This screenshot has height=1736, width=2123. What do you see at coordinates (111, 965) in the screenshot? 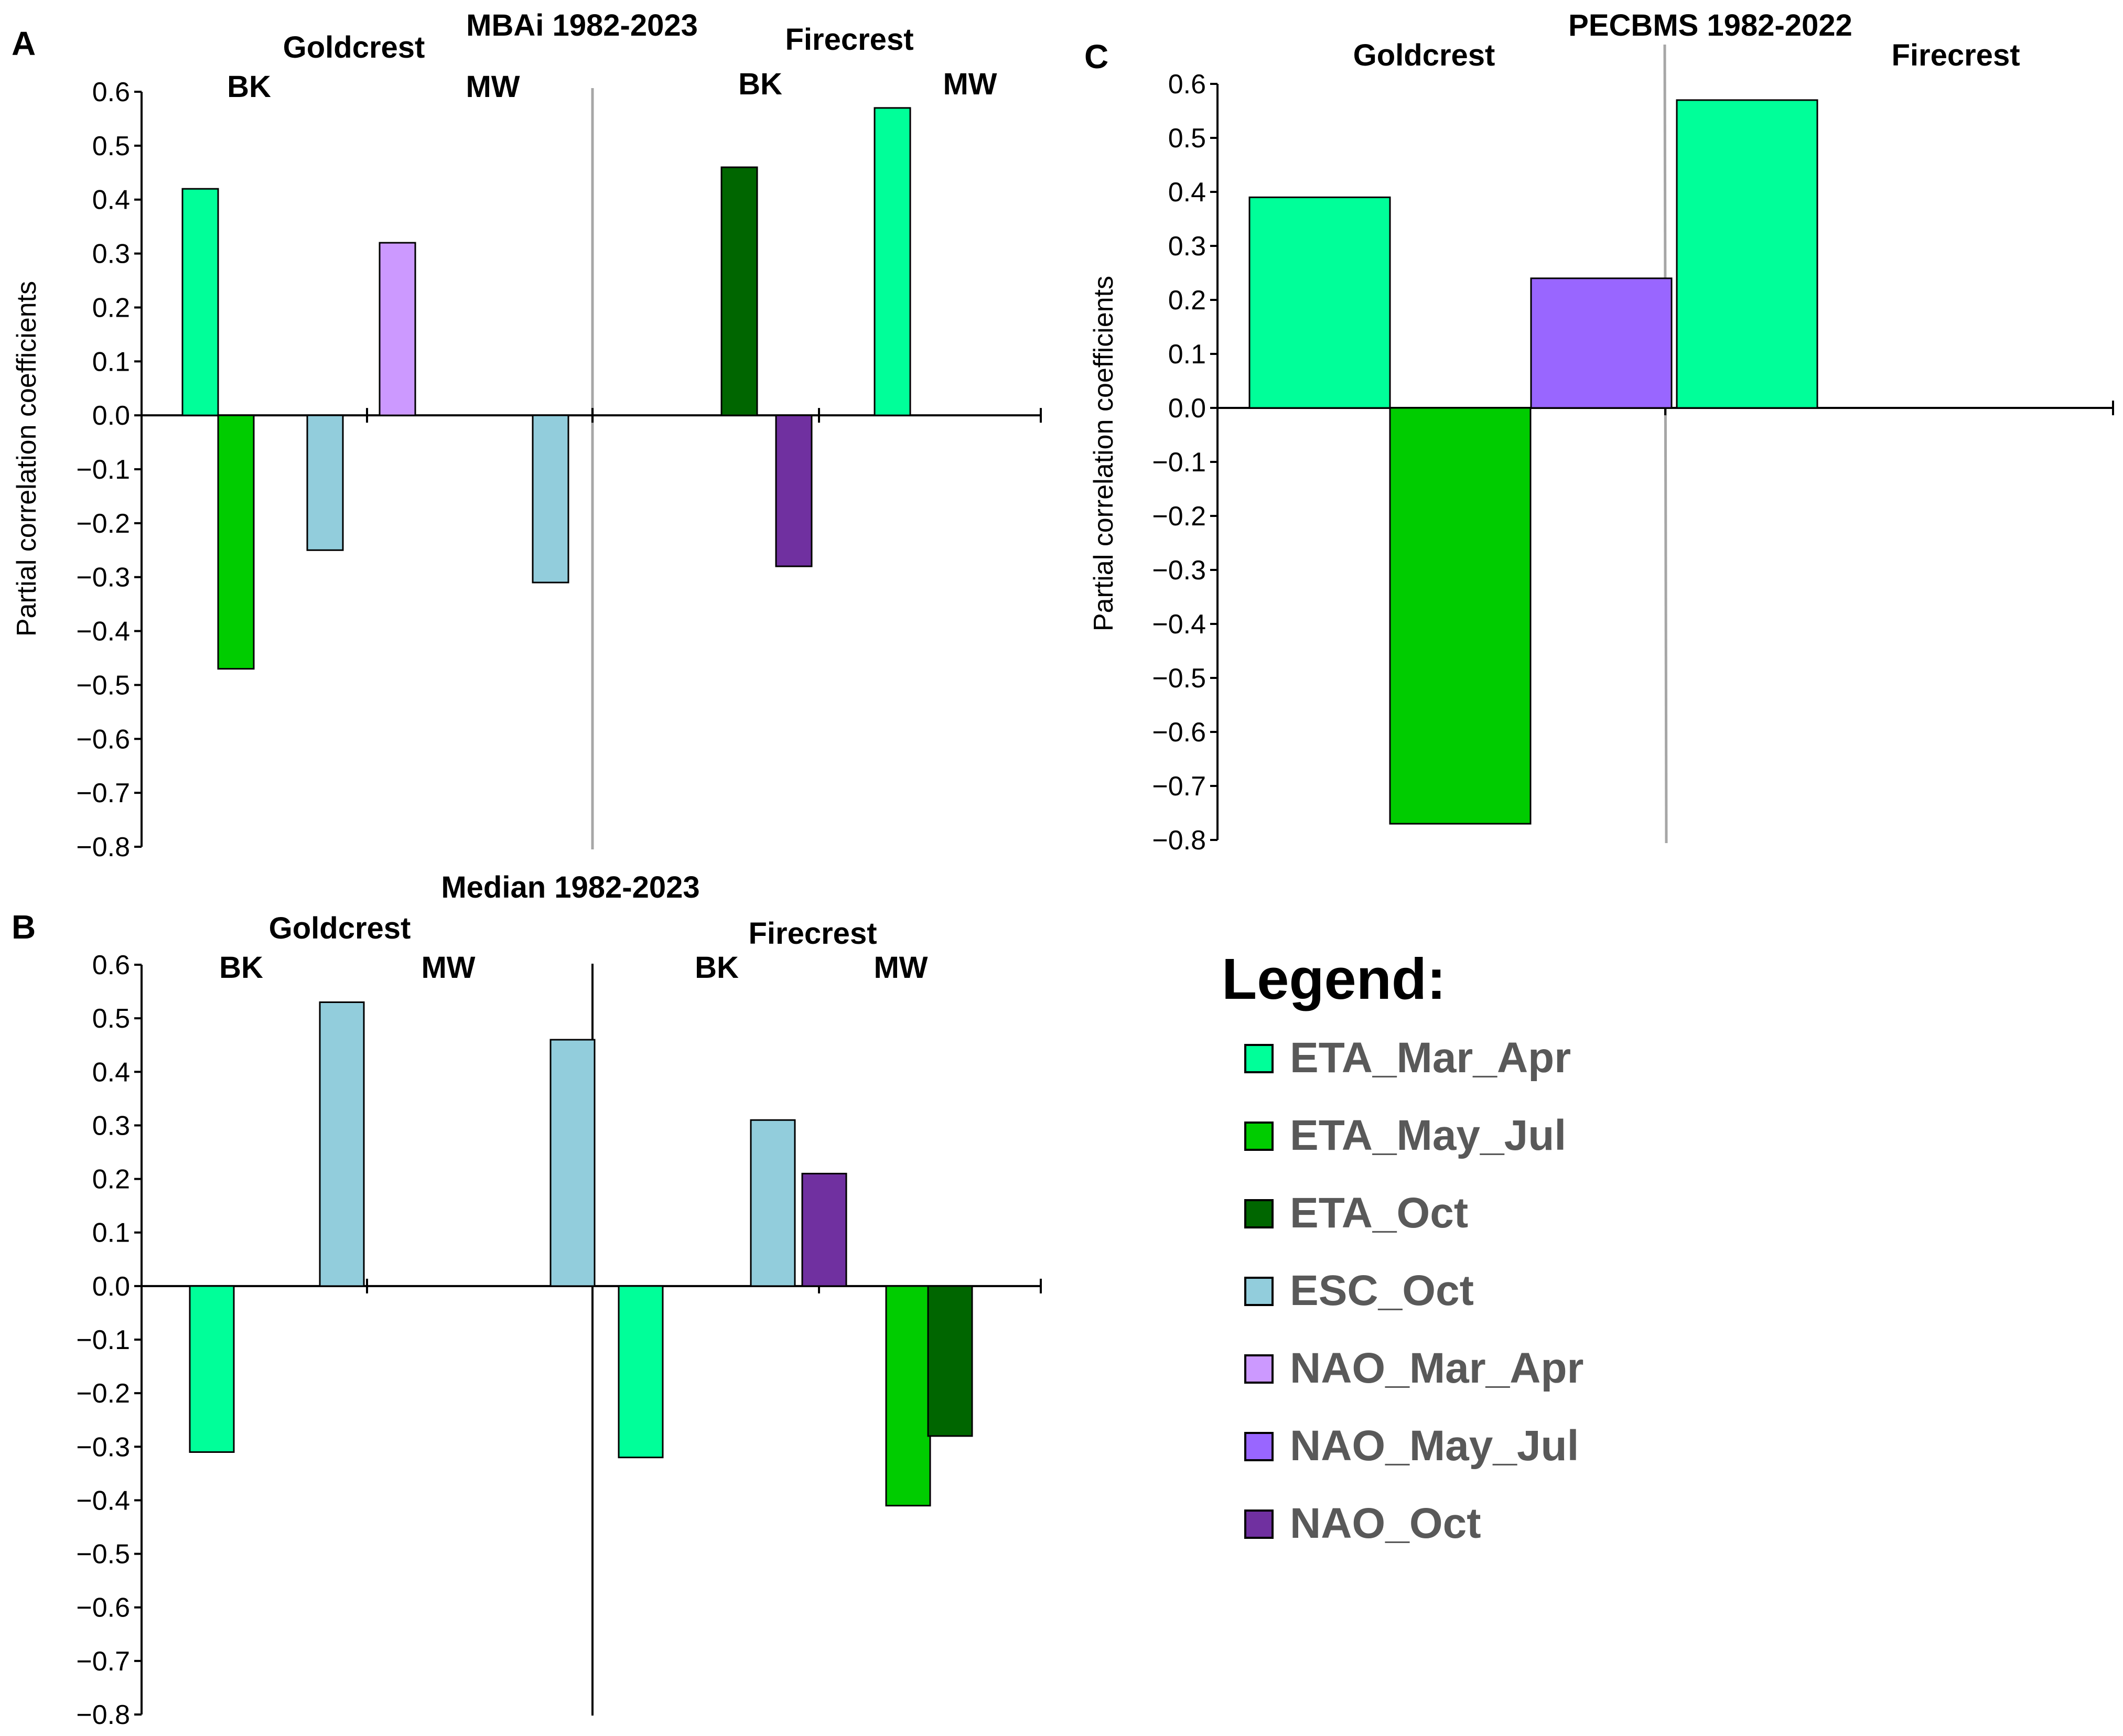
I see `panel-b-y-tick-label: 0.6` at bounding box center [111, 965].